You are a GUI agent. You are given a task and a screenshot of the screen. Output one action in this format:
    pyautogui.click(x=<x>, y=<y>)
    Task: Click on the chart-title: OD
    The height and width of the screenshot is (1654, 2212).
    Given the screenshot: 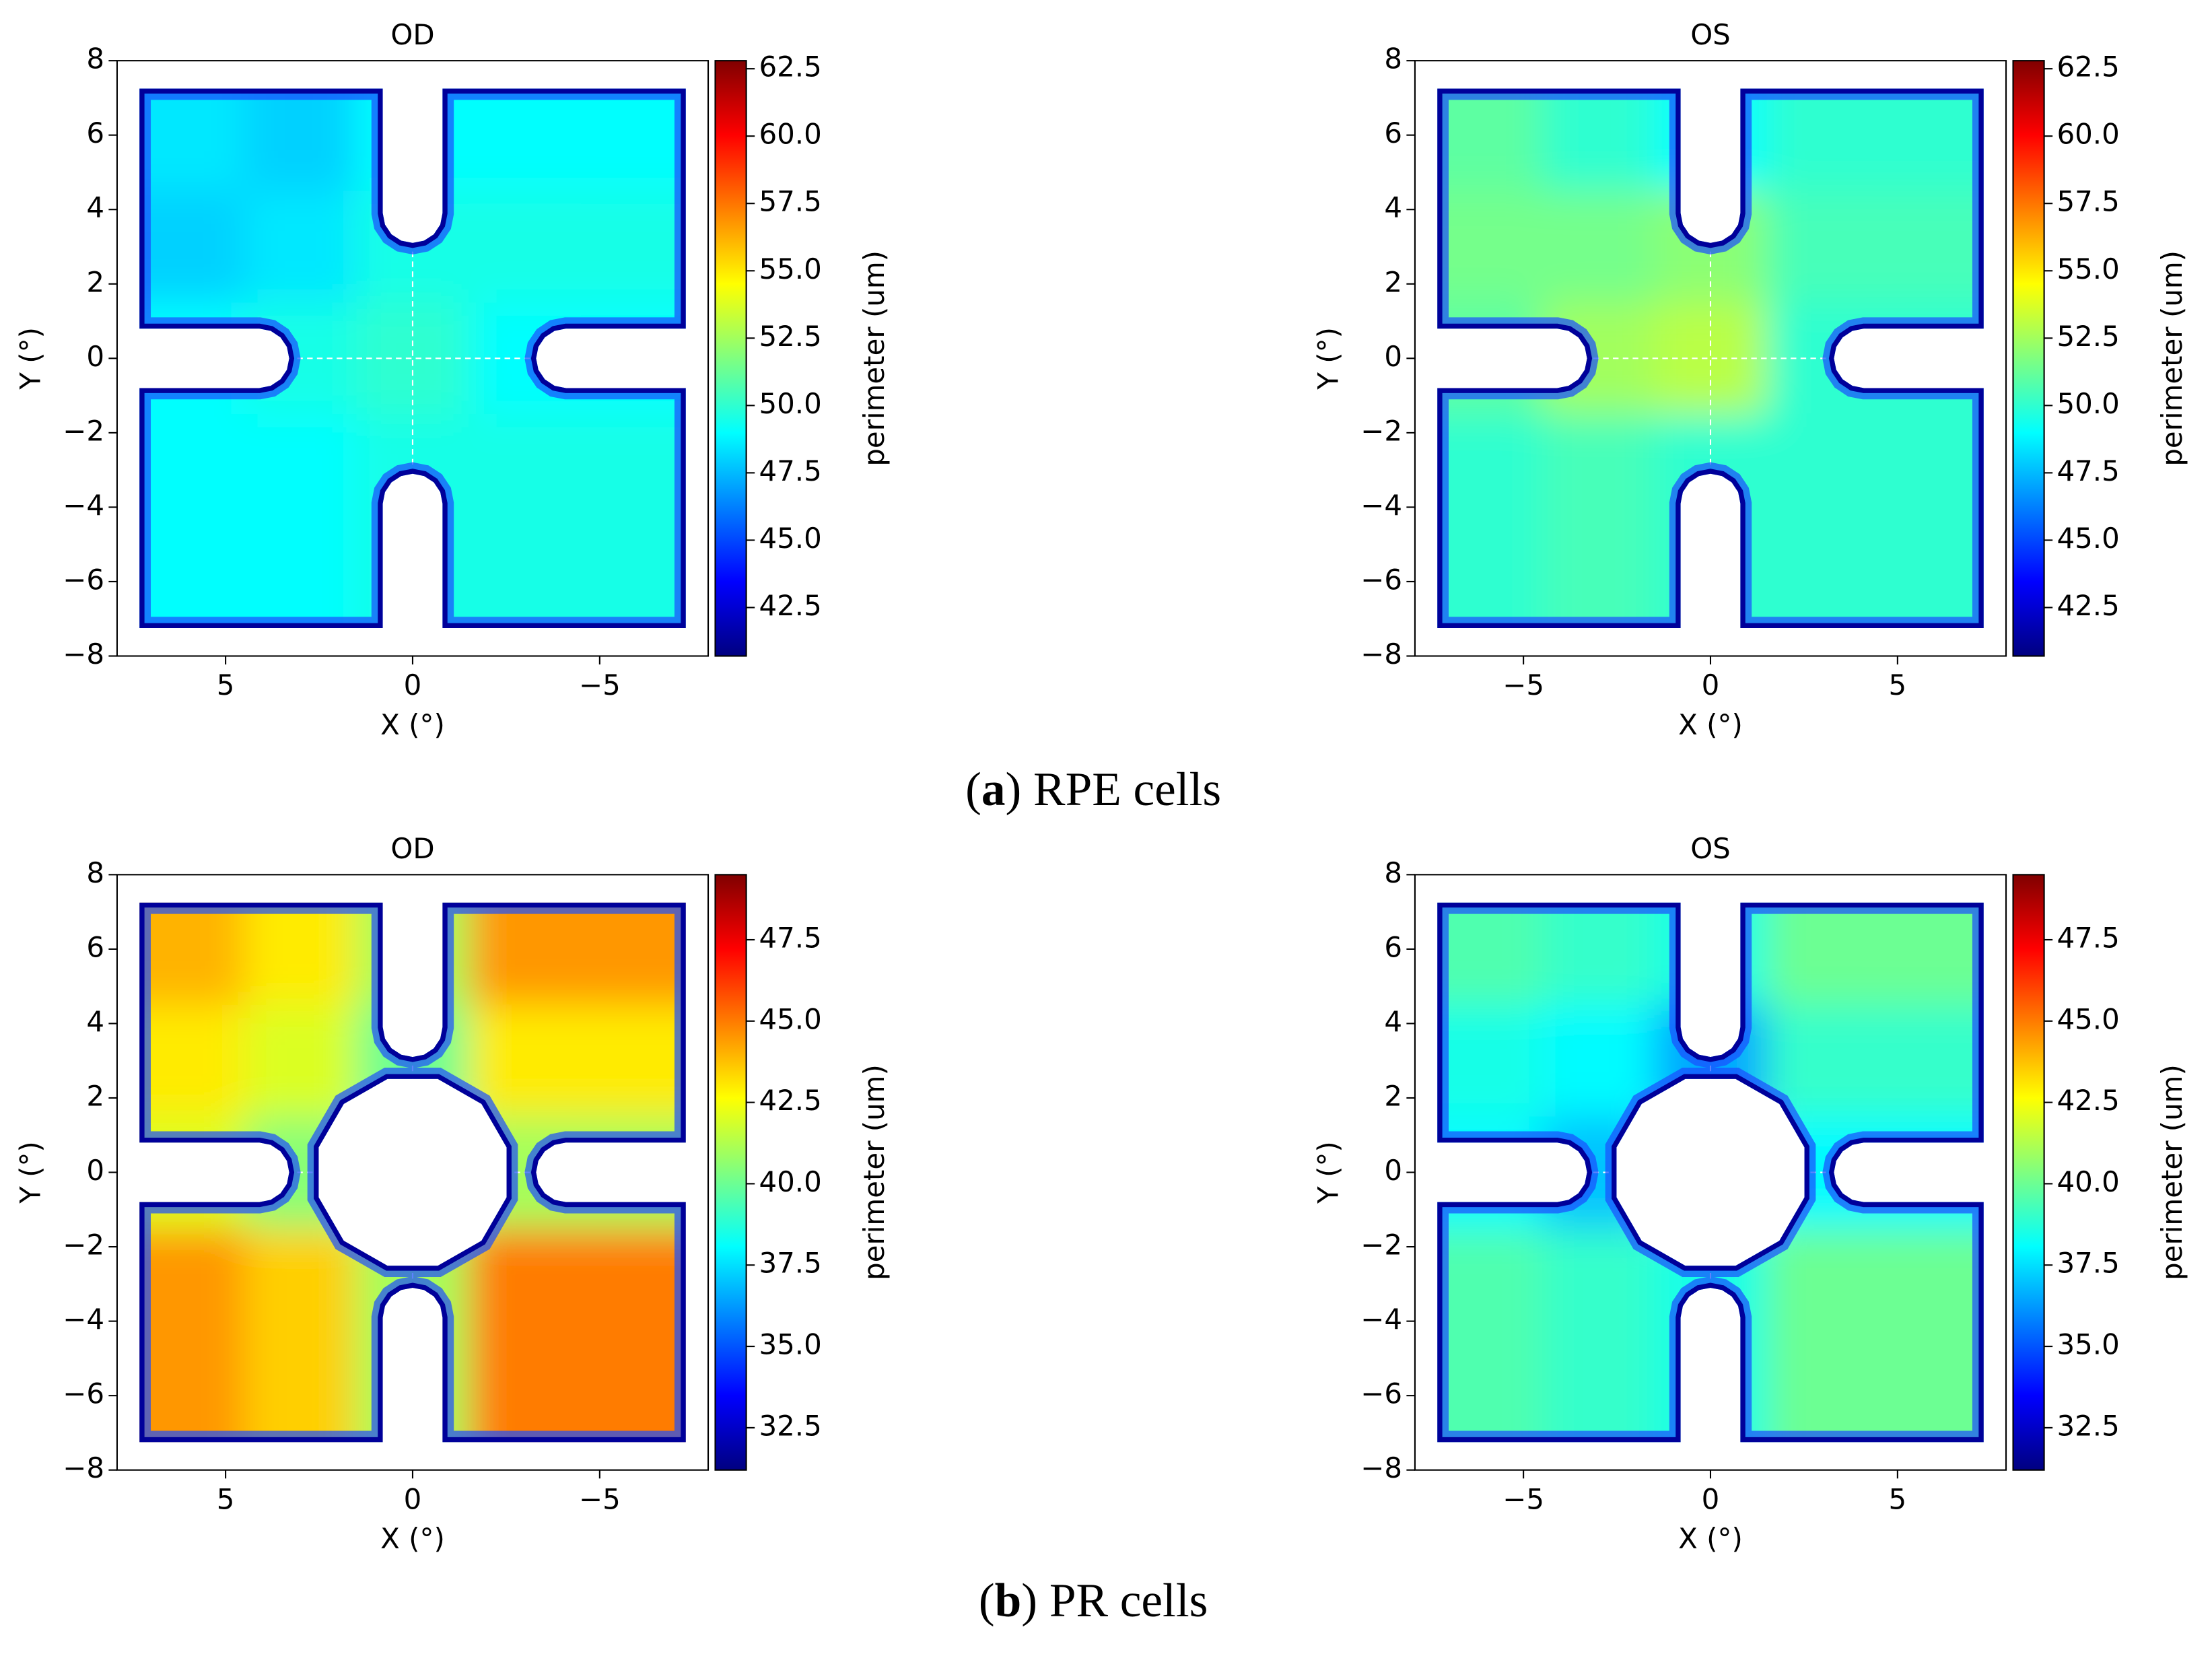 What is the action you would take?
    pyautogui.click(x=412, y=34)
    